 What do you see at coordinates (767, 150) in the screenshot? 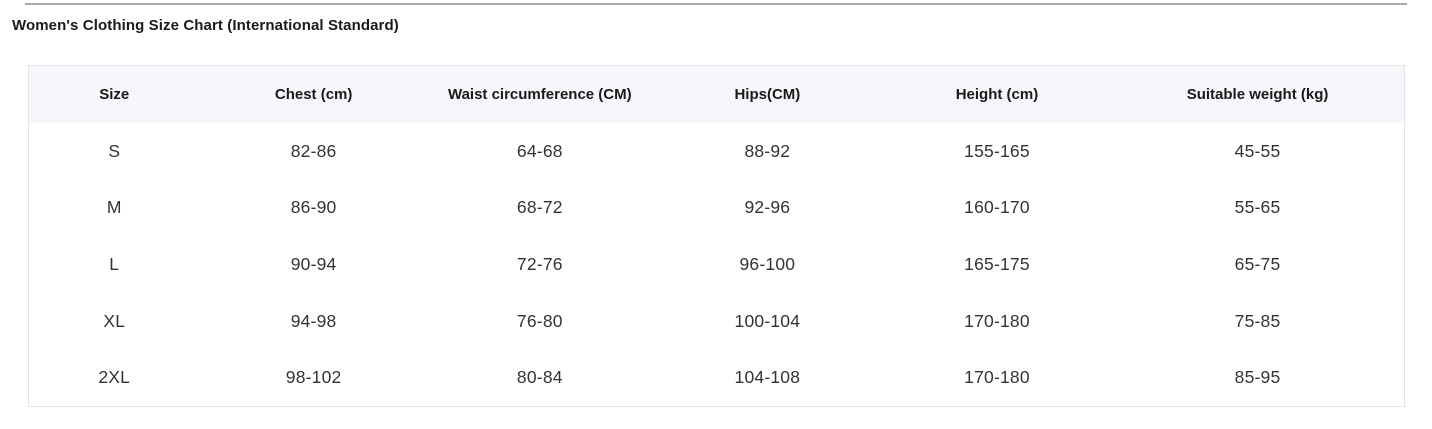
I see `table-cell: 88-92` at bounding box center [767, 150].